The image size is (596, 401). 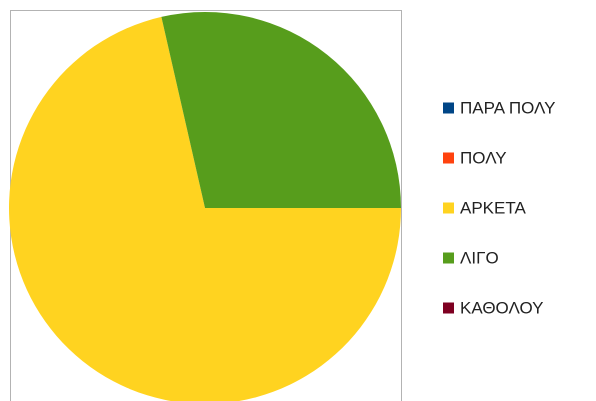 What do you see at coordinates (493, 207) in the screenshot?
I see `legend-label: ΑΡΚΕΤΑ` at bounding box center [493, 207].